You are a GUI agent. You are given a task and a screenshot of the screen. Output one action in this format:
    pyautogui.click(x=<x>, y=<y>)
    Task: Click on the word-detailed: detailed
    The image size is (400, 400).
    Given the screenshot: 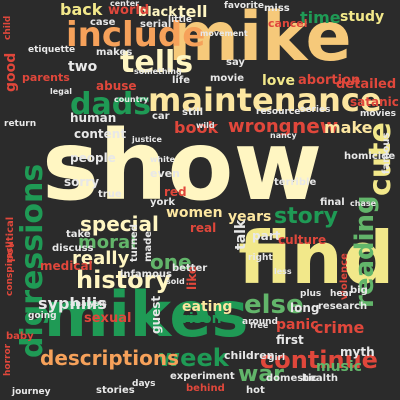 What is the action you would take?
    pyautogui.click(x=366, y=84)
    